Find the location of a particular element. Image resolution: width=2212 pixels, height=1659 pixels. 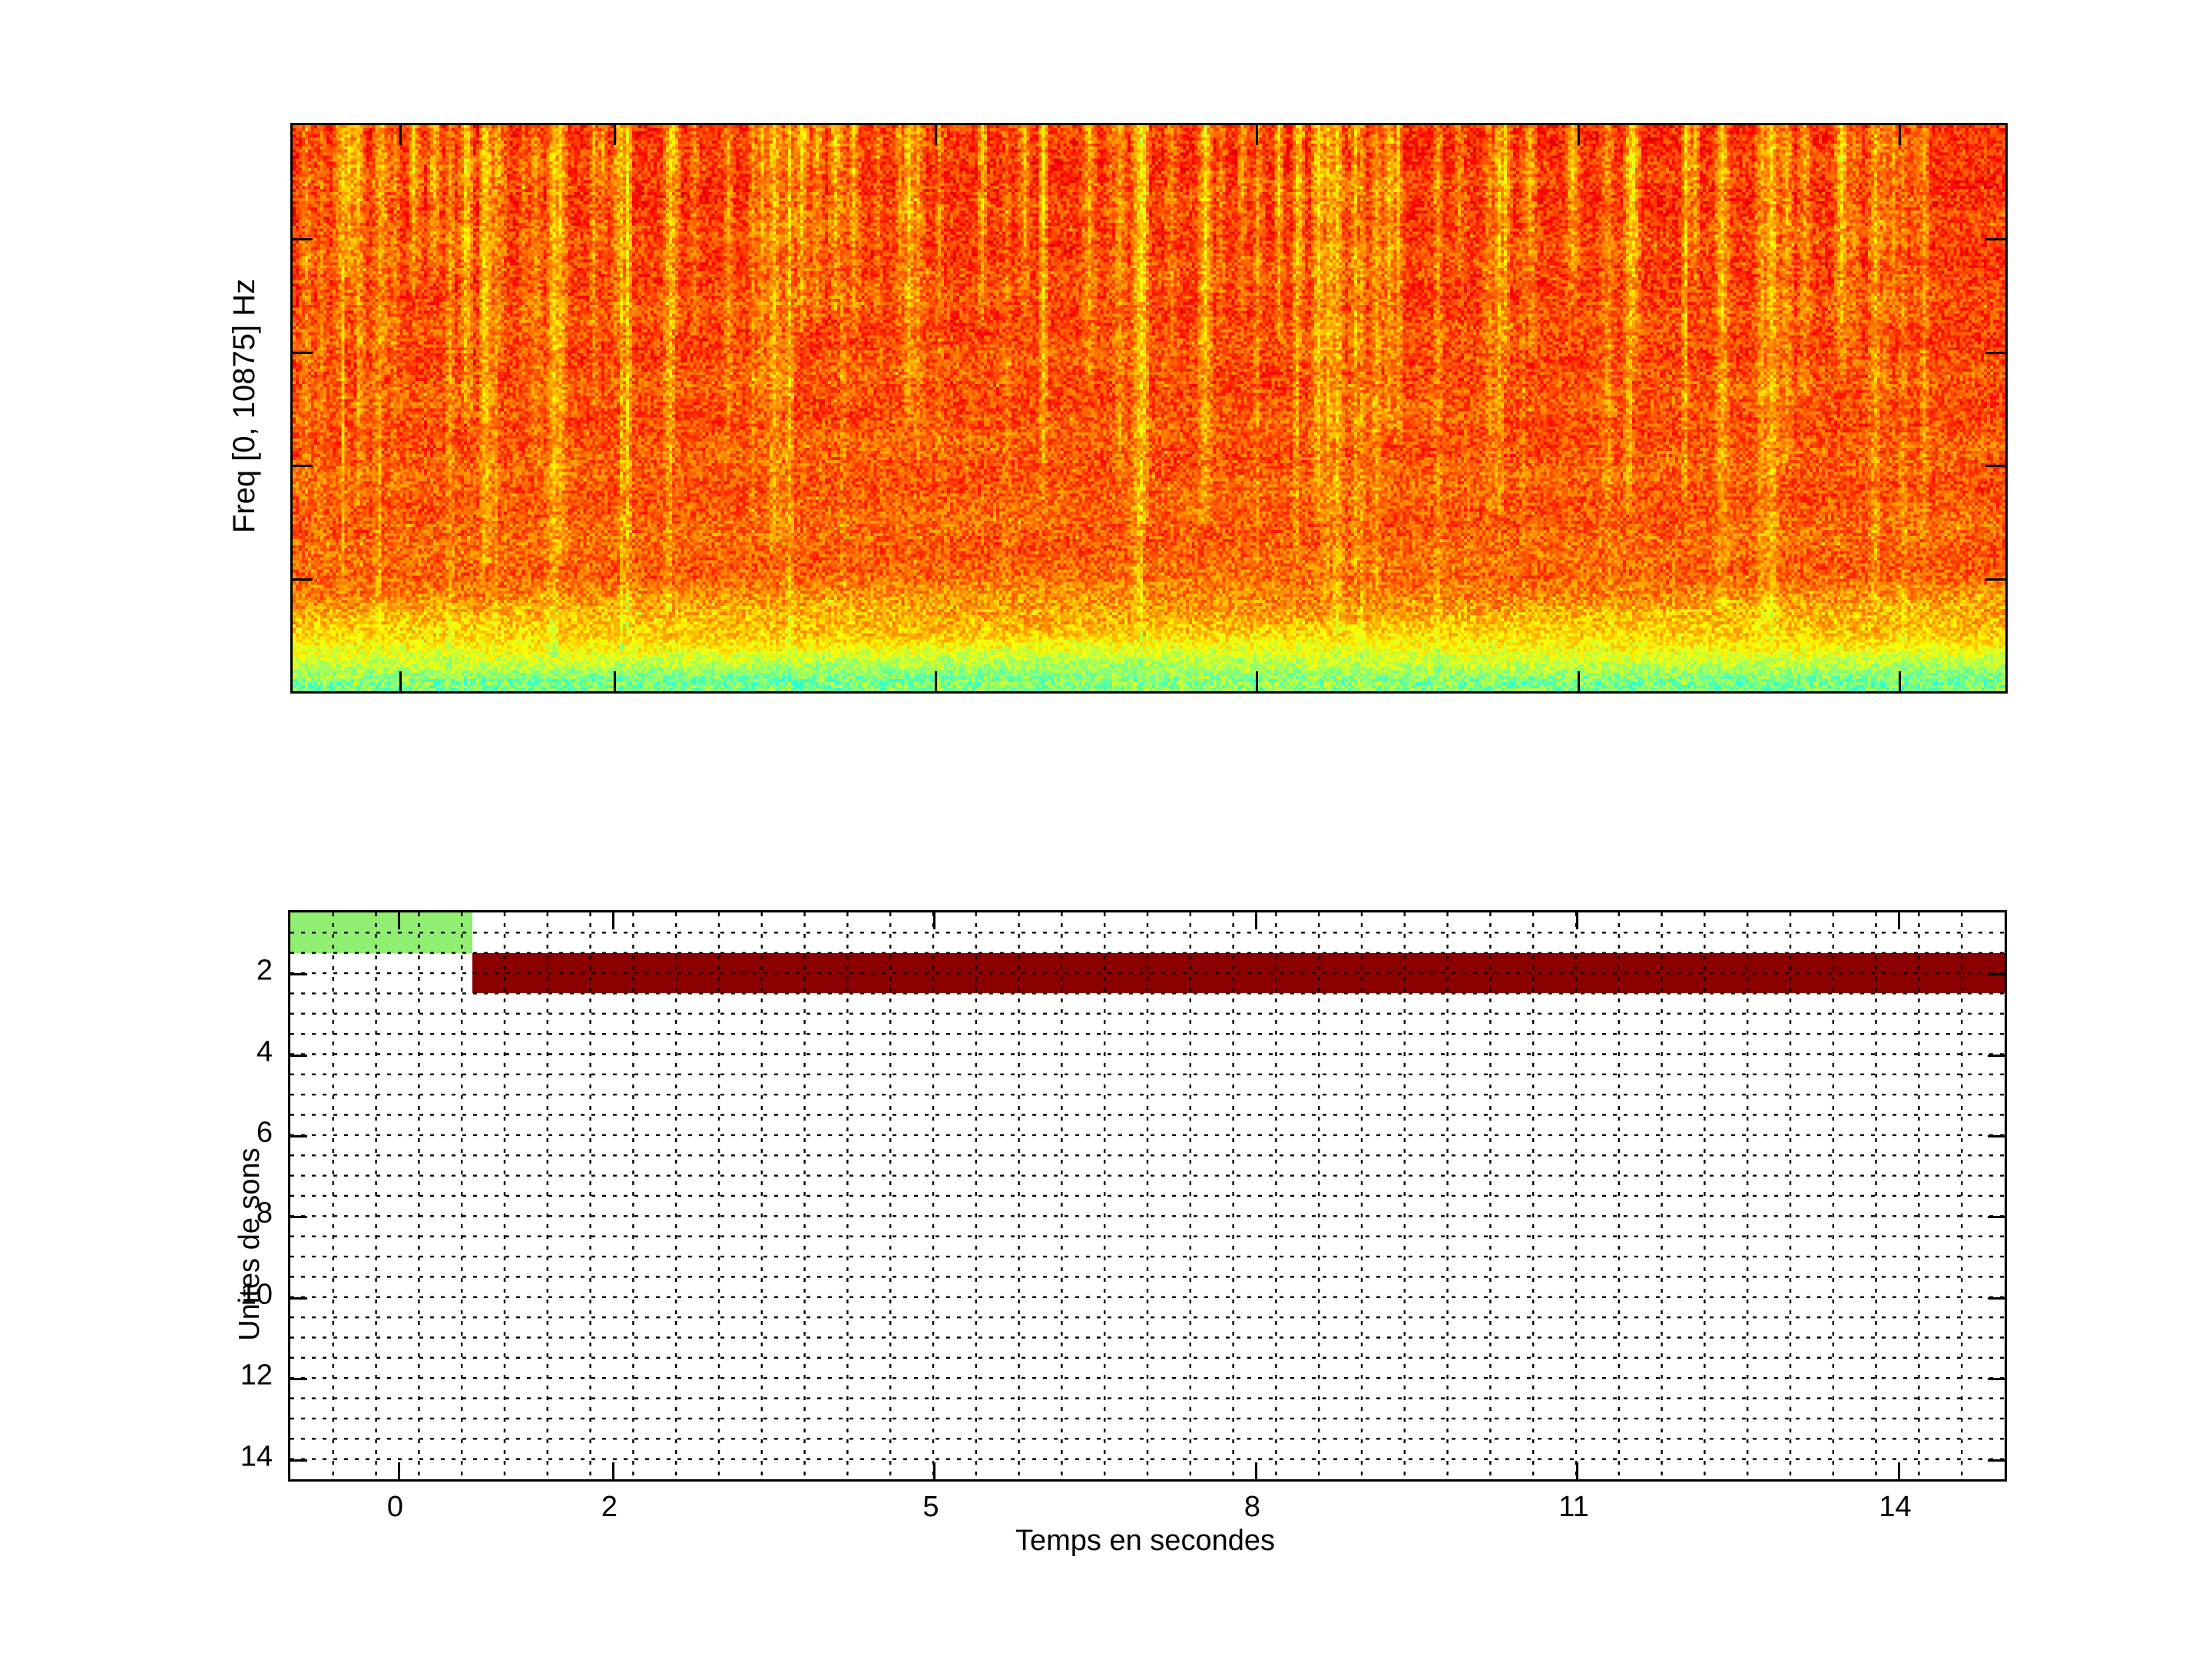

units-x-tick-label: 14 is located at coordinates (1896, 1507).